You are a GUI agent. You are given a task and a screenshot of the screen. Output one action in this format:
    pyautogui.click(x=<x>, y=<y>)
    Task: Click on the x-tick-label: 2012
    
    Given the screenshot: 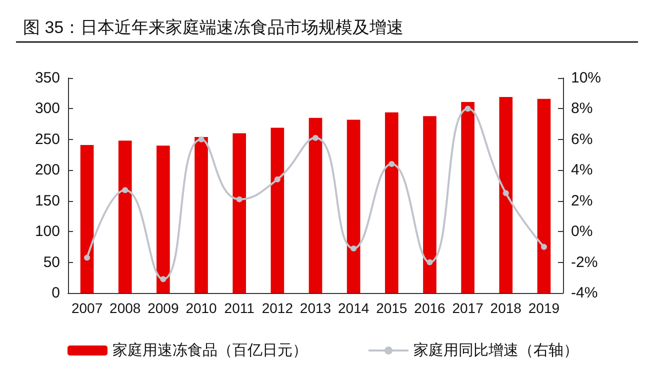 What is the action you would take?
    pyautogui.click(x=278, y=308)
    